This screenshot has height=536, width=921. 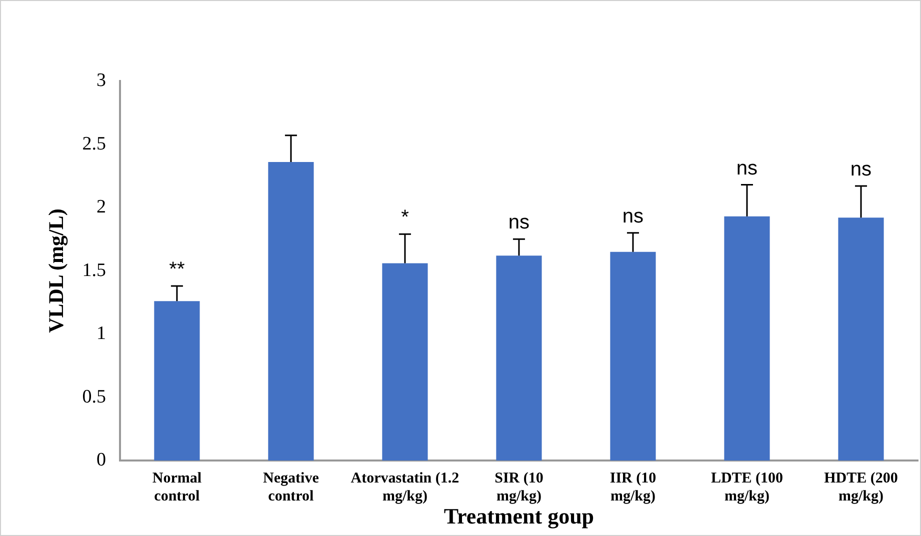 I want to click on y-axis-title: VLDL (mg/L), so click(x=56, y=270).